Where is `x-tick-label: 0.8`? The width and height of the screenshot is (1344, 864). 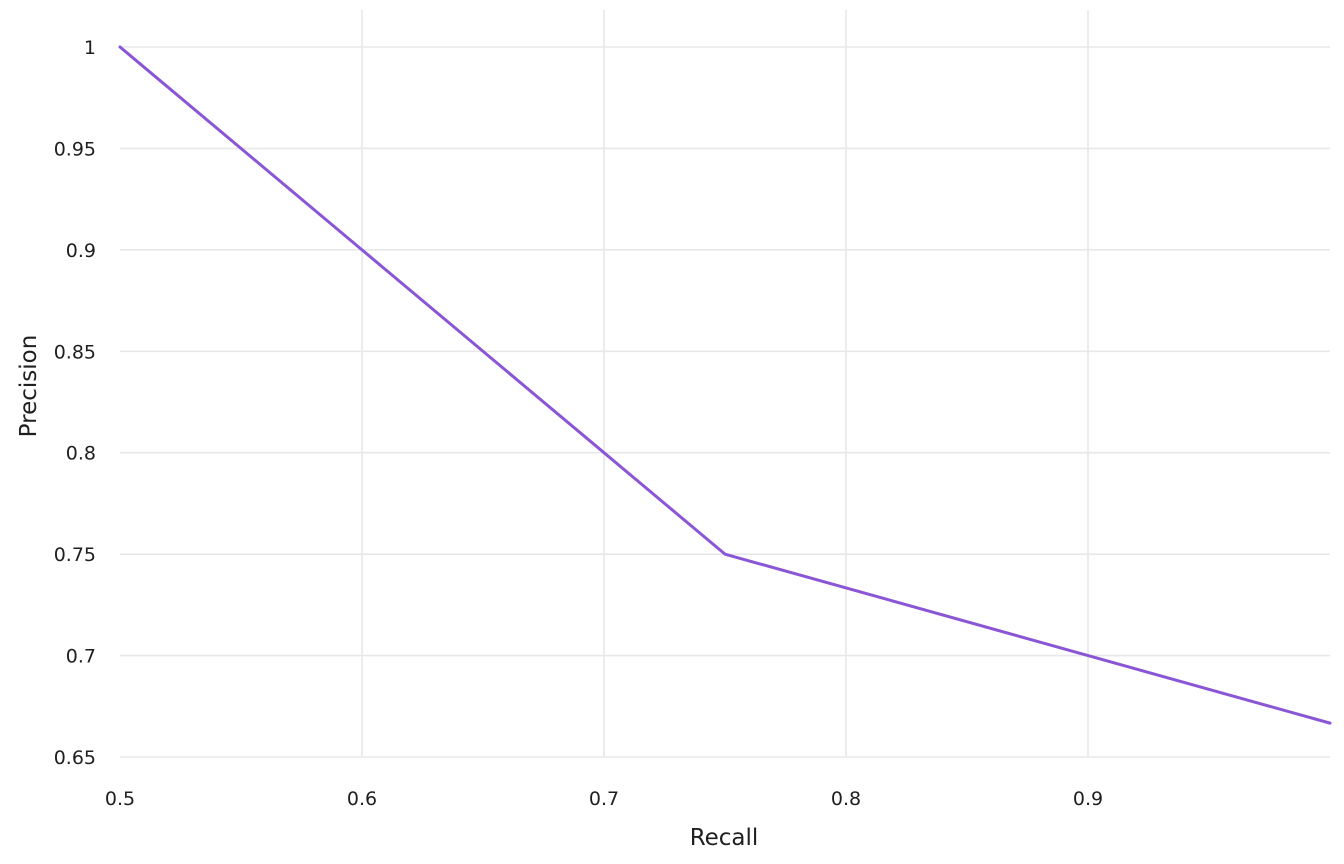 x-tick-label: 0.8 is located at coordinates (846, 799).